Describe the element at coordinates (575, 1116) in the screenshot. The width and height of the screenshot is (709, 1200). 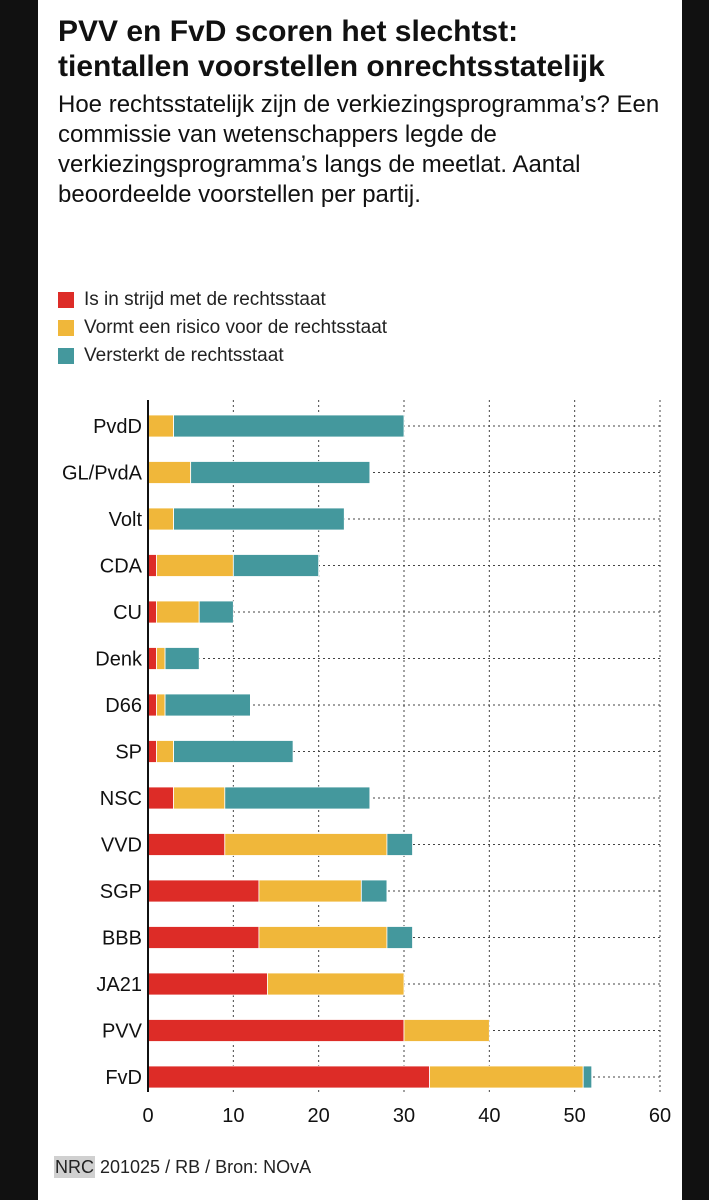
I see `x-tick-label: 50` at that location.